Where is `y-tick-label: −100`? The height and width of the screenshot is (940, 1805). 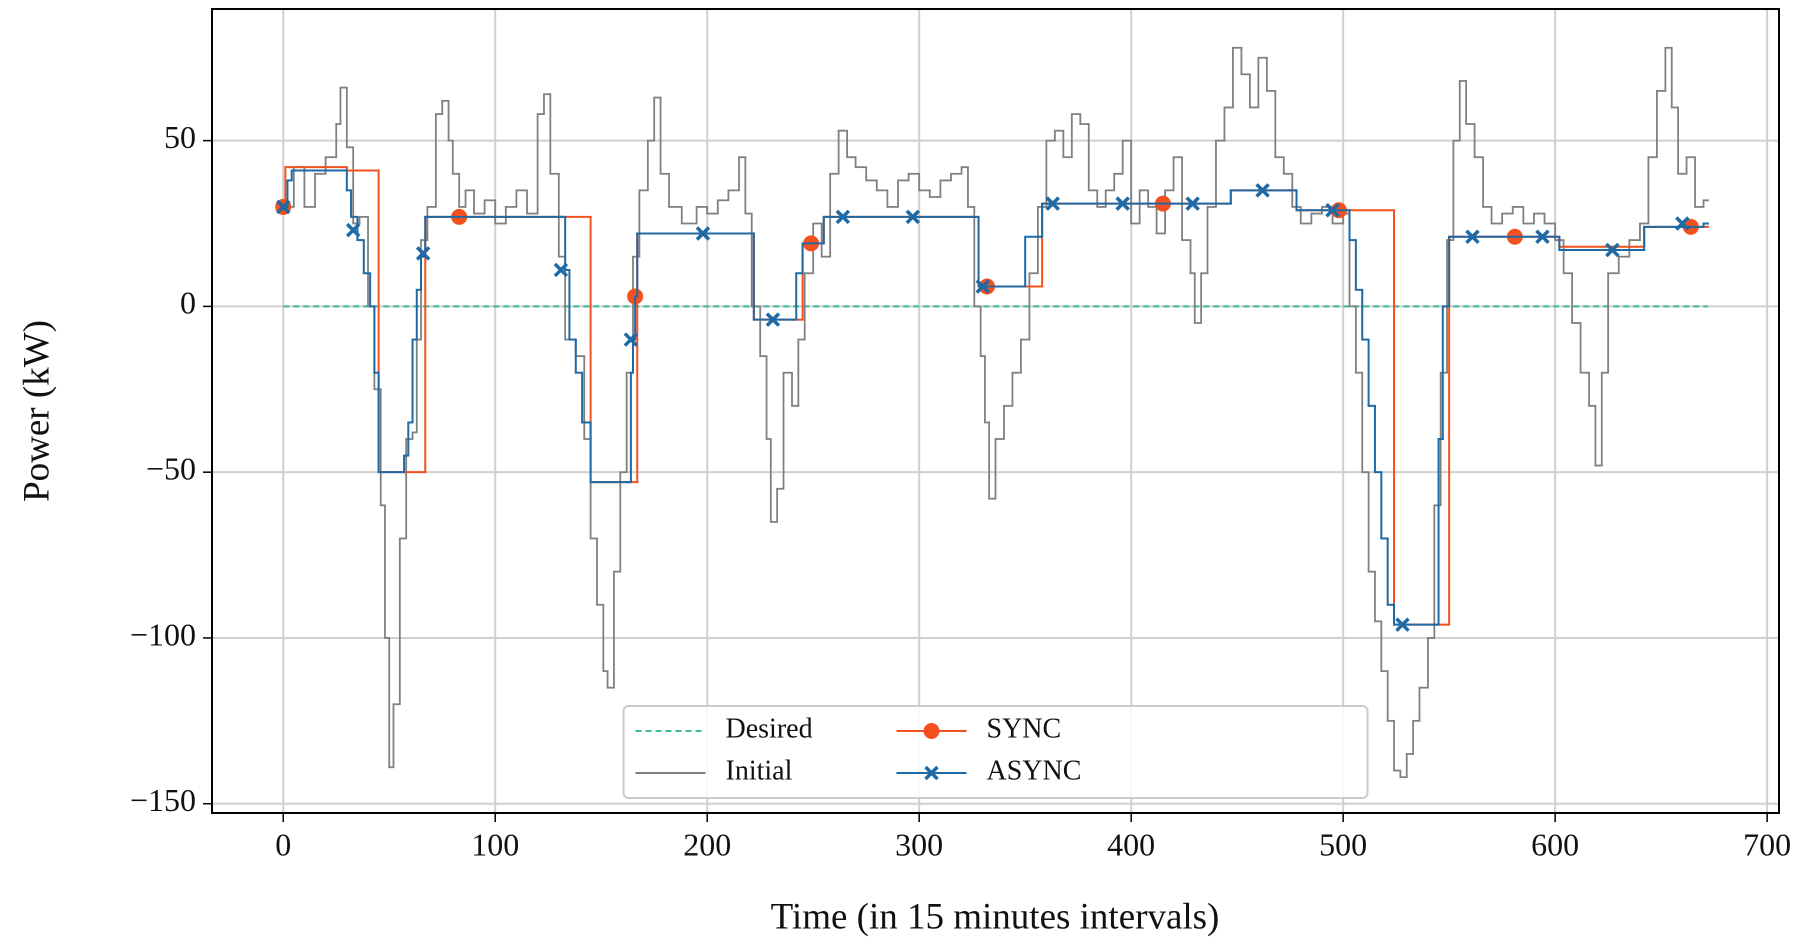 y-tick-label: −100 is located at coordinates (163, 634).